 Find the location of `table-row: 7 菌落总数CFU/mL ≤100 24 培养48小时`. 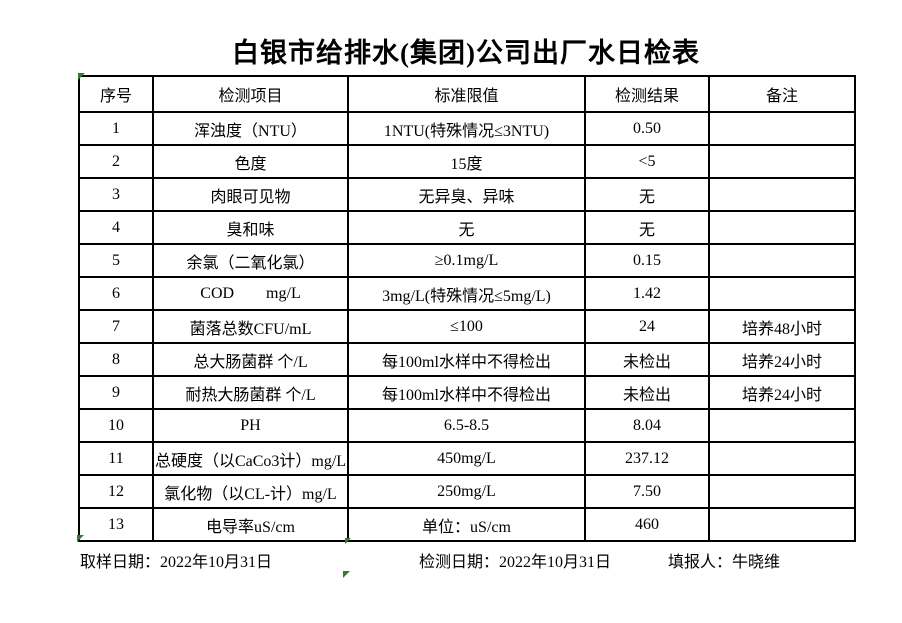

table-row: 7 菌落总数CFU/mL ≤100 24 培养48小时 is located at coordinates (467, 326).